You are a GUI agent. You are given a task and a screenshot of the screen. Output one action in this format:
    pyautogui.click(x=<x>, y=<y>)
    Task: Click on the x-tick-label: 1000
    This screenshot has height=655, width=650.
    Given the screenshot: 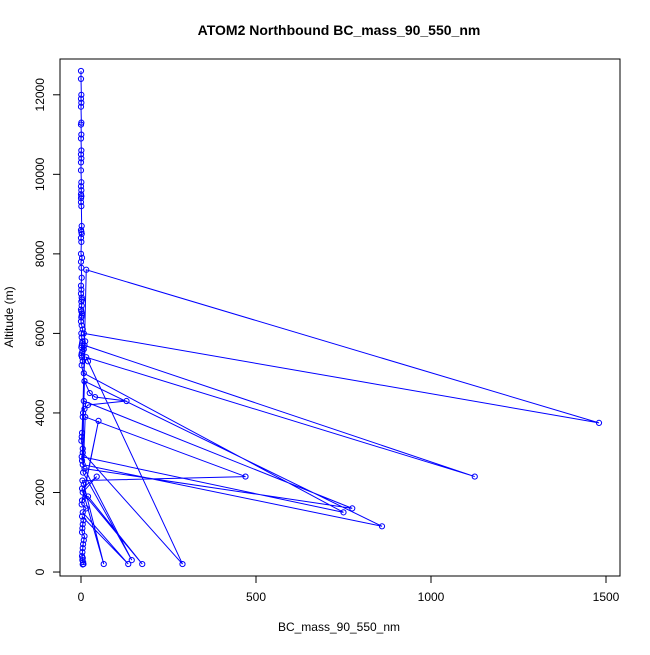 What is the action you would take?
    pyautogui.click(x=431, y=597)
    